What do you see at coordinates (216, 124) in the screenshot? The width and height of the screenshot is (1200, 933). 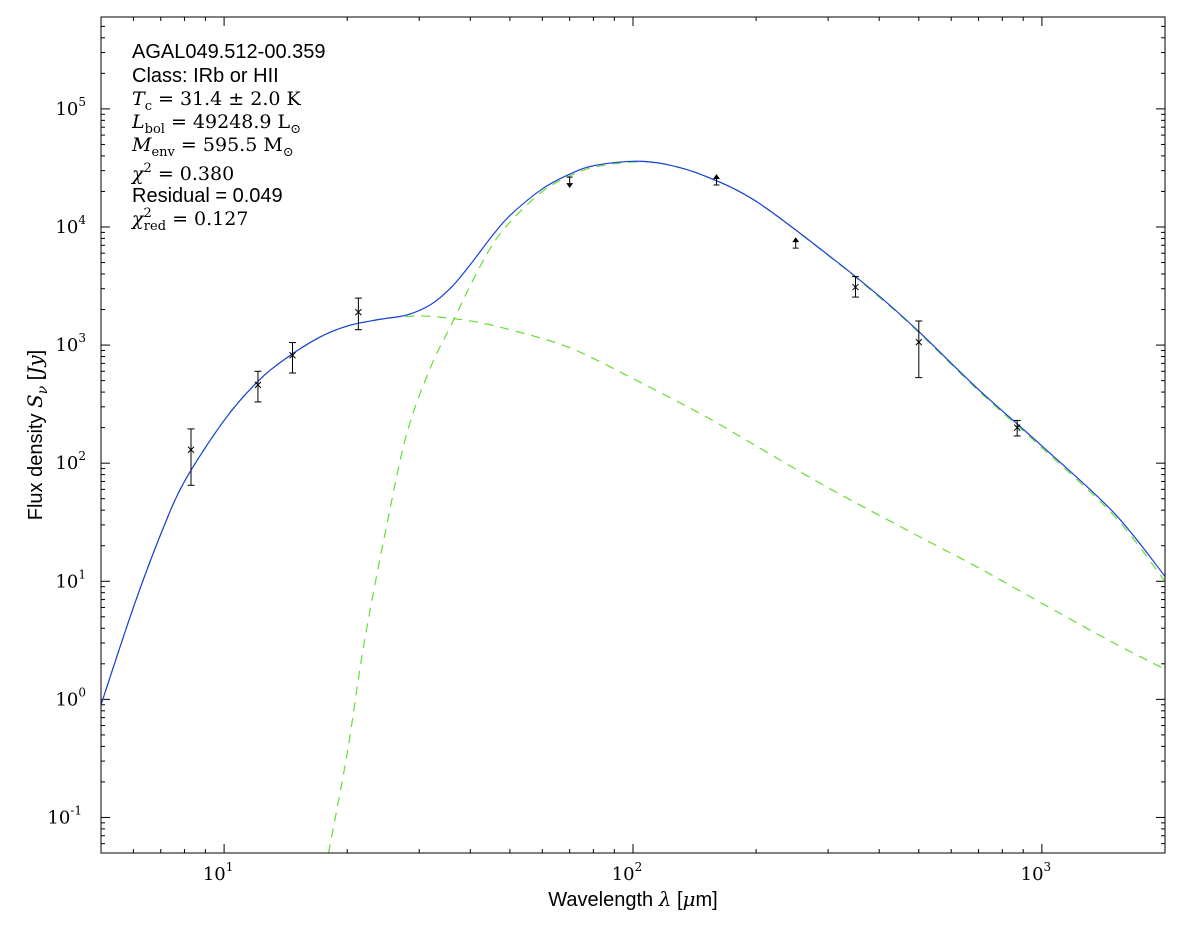 I see `luminosity-label: Lbol = 49248.9 L⊙` at bounding box center [216, 124].